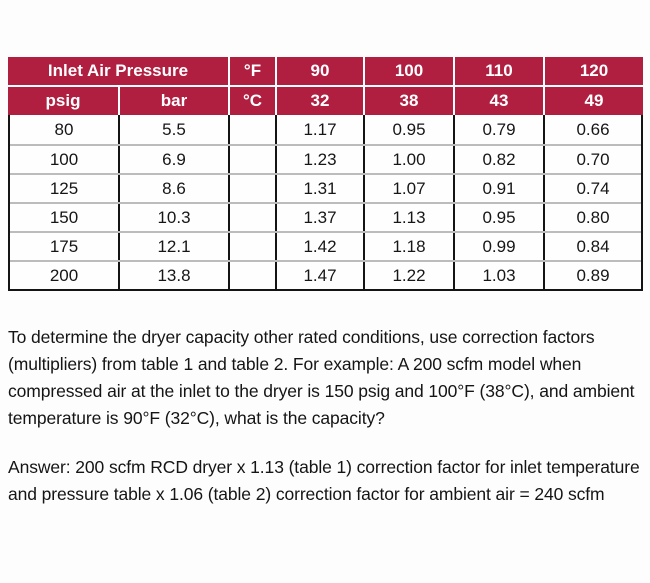 This screenshot has height=583, width=650. What do you see at coordinates (410, 217) in the screenshot?
I see `table-cell: 1.13` at bounding box center [410, 217].